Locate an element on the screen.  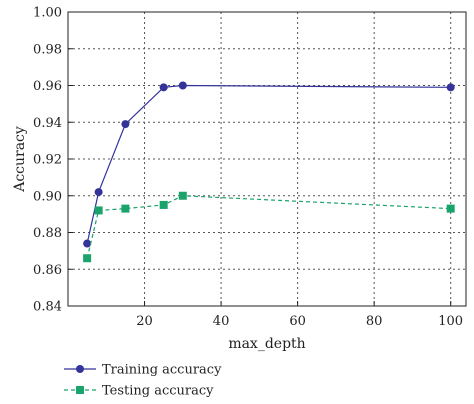
y-tick-label: 0.98 is located at coordinates (47, 49).